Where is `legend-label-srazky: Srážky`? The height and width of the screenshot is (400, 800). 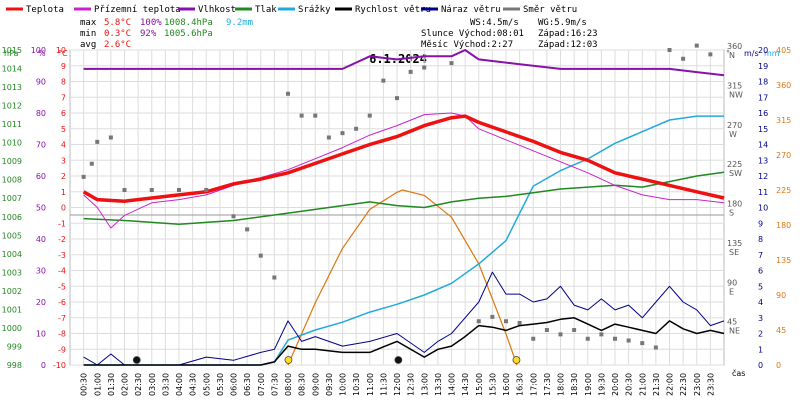 legend-label-srazky: Srážky is located at coordinates (314, 10).